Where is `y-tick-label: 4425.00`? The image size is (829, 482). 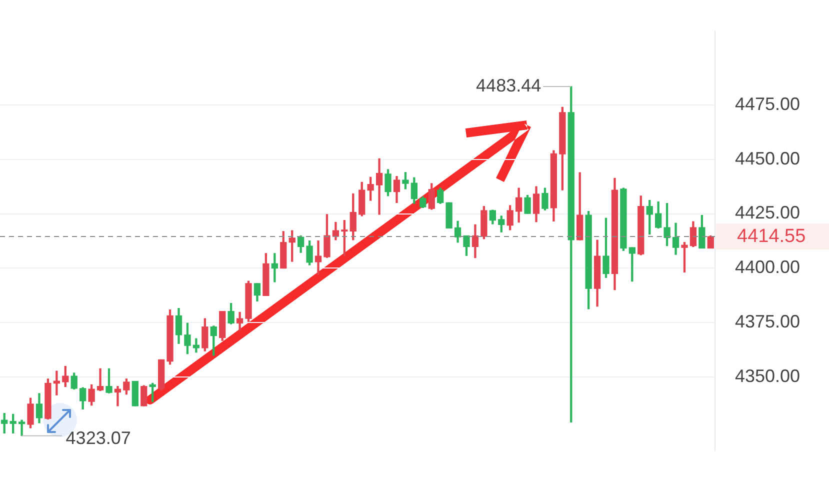 y-tick-label: 4425.00 is located at coordinates (767, 212).